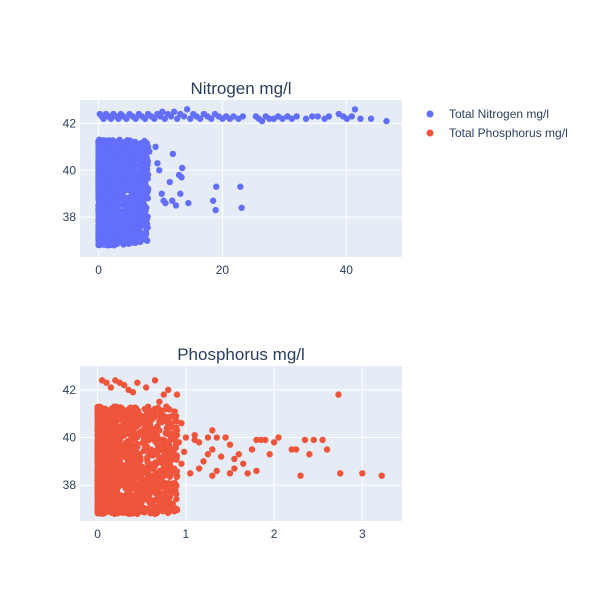  What do you see at coordinates (497, 133) in the screenshot?
I see `legend-item-phosphorus: Total Phosphorus mg/l` at bounding box center [497, 133].